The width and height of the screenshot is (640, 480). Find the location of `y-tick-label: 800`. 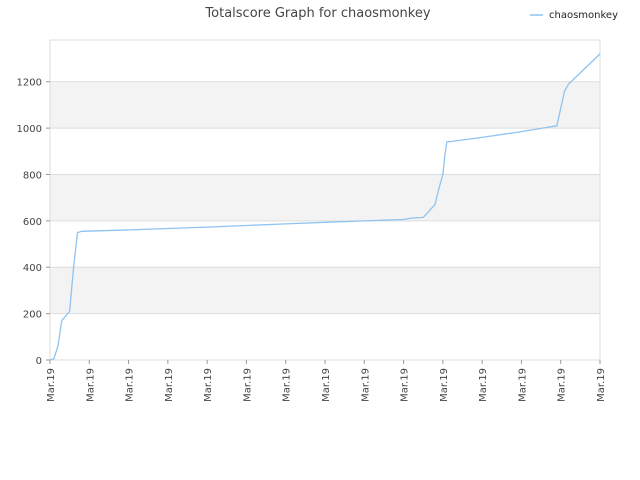

y-tick-label: 800 is located at coordinates (32, 175).